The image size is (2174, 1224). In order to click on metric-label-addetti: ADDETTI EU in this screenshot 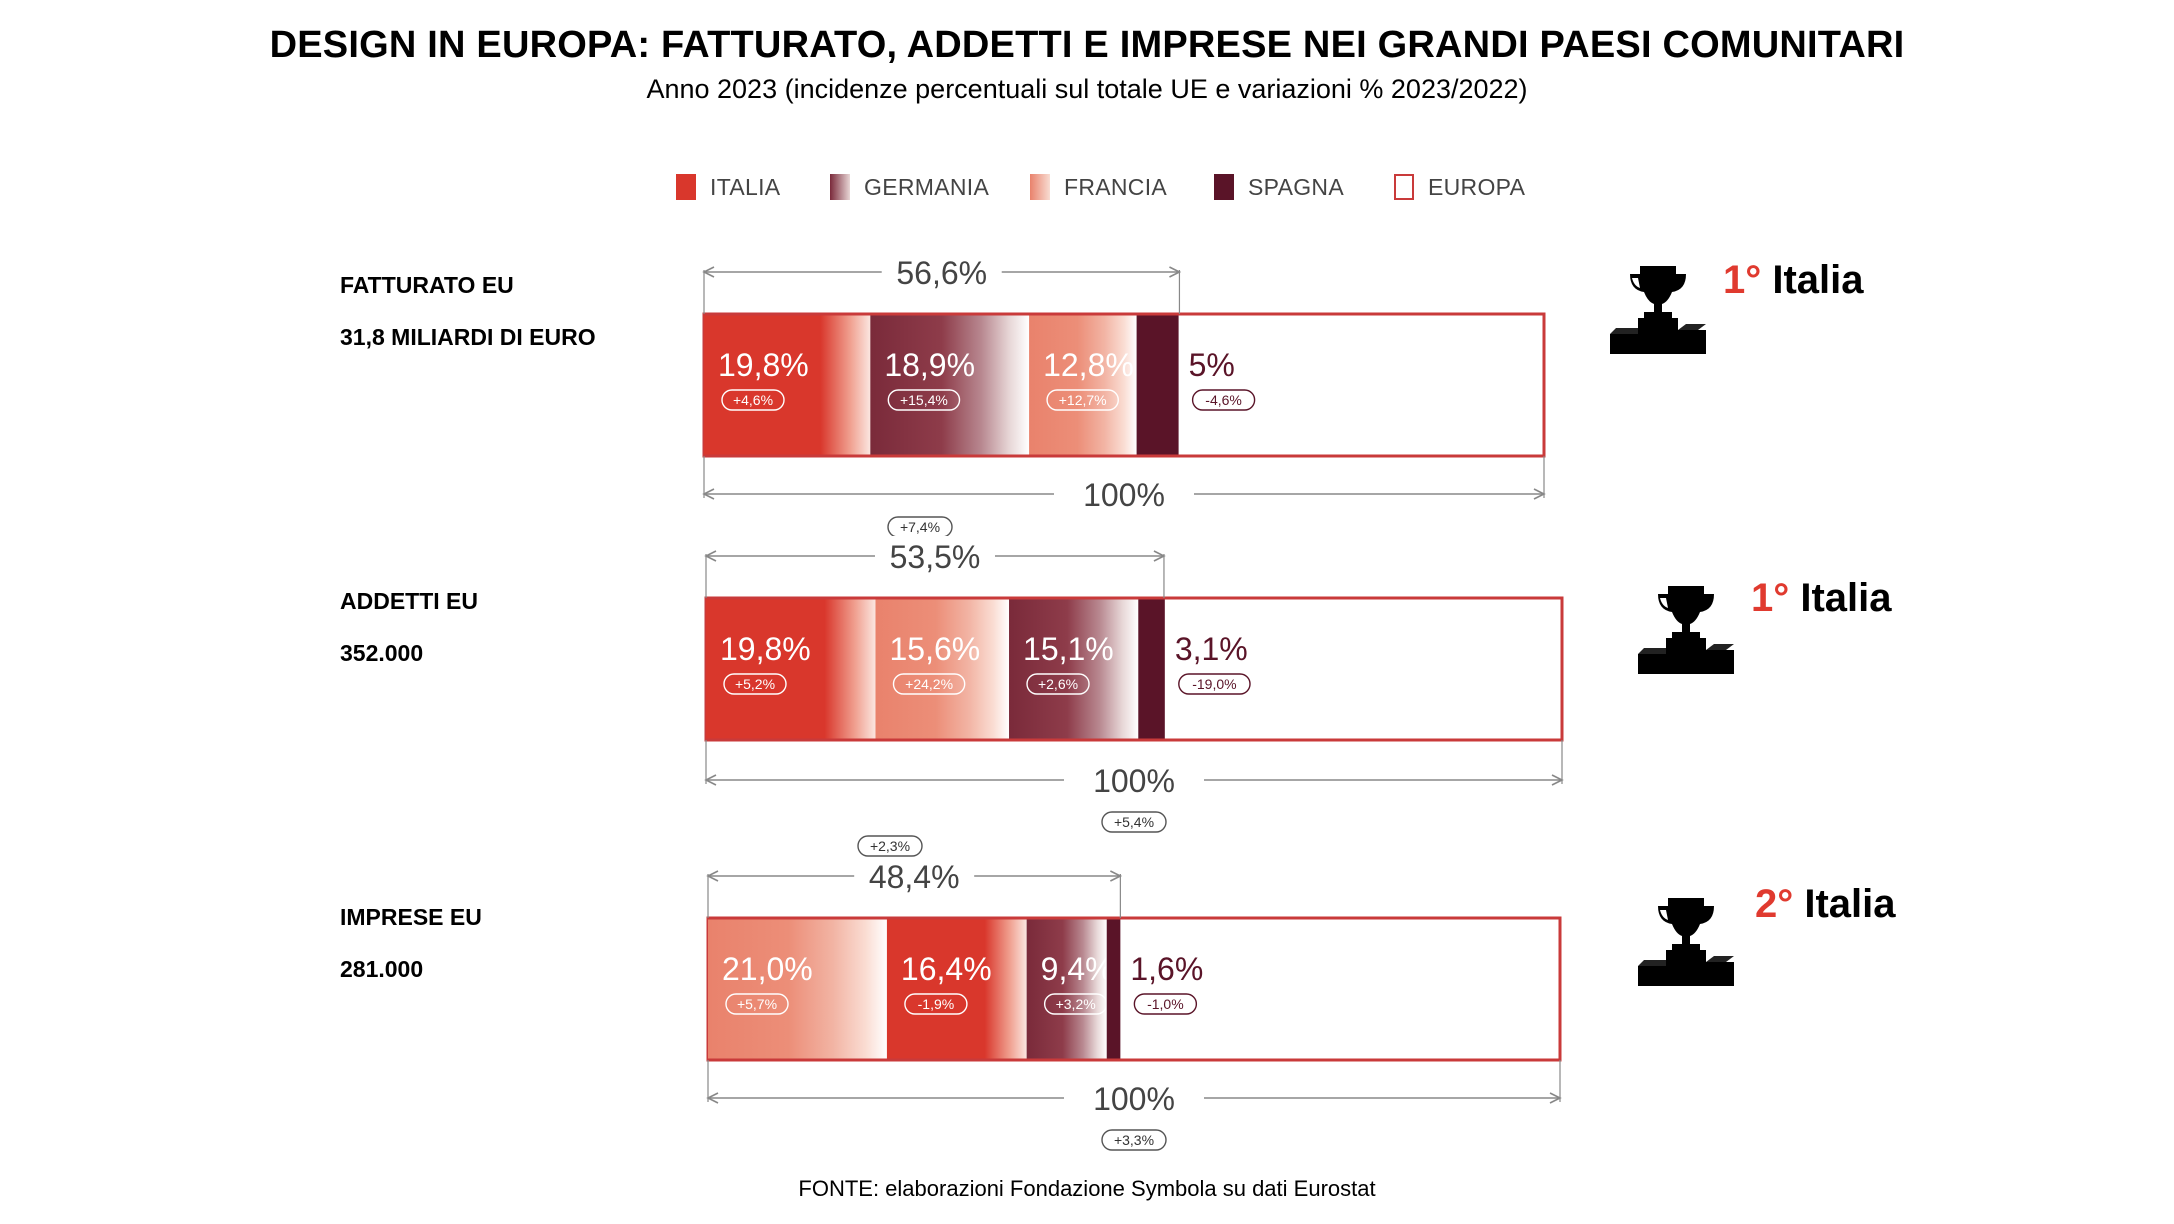, I will do `click(409, 601)`.